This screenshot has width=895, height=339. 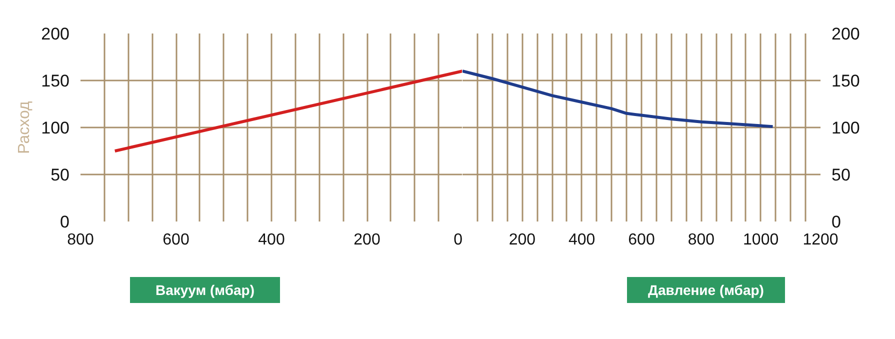 What do you see at coordinates (706, 290) in the screenshot?
I see `x-axis-title: Давление (мбар)` at bounding box center [706, 290].